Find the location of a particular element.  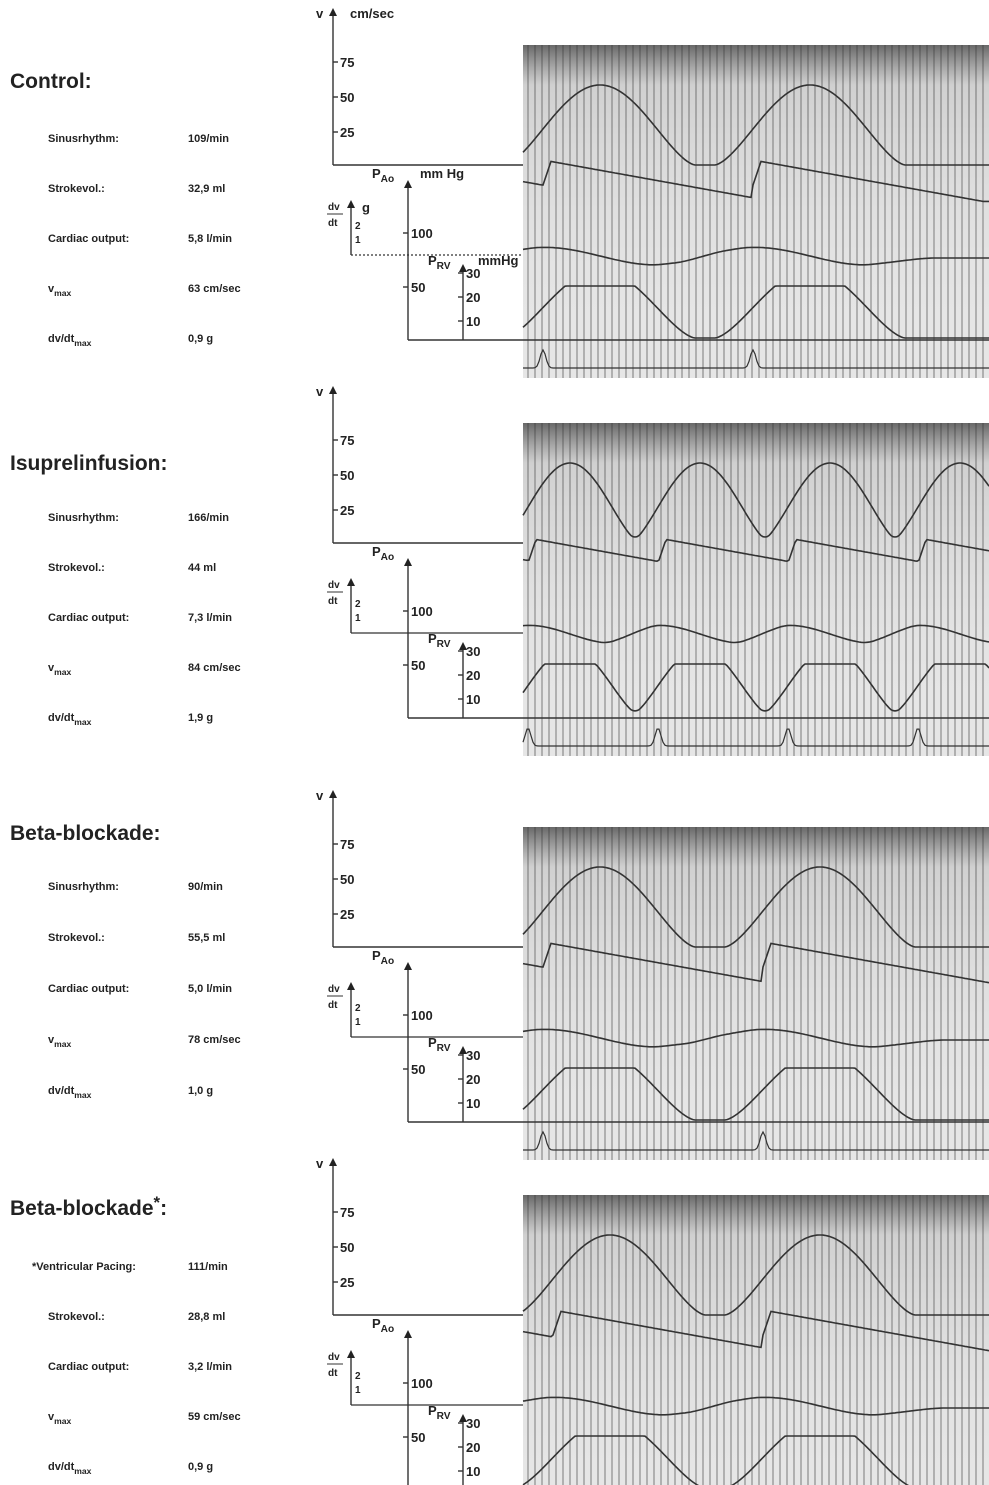

text-part: 10 is located at coordinates (473, 699).